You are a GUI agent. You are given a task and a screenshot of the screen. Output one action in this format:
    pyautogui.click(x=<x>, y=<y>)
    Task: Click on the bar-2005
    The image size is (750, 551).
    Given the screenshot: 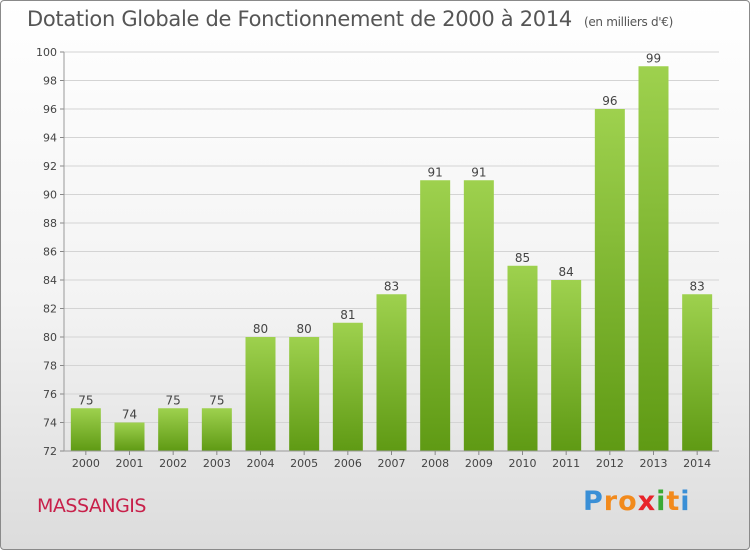 What is the action you would take?
    pyautogui.click(x=304, y=394)
    